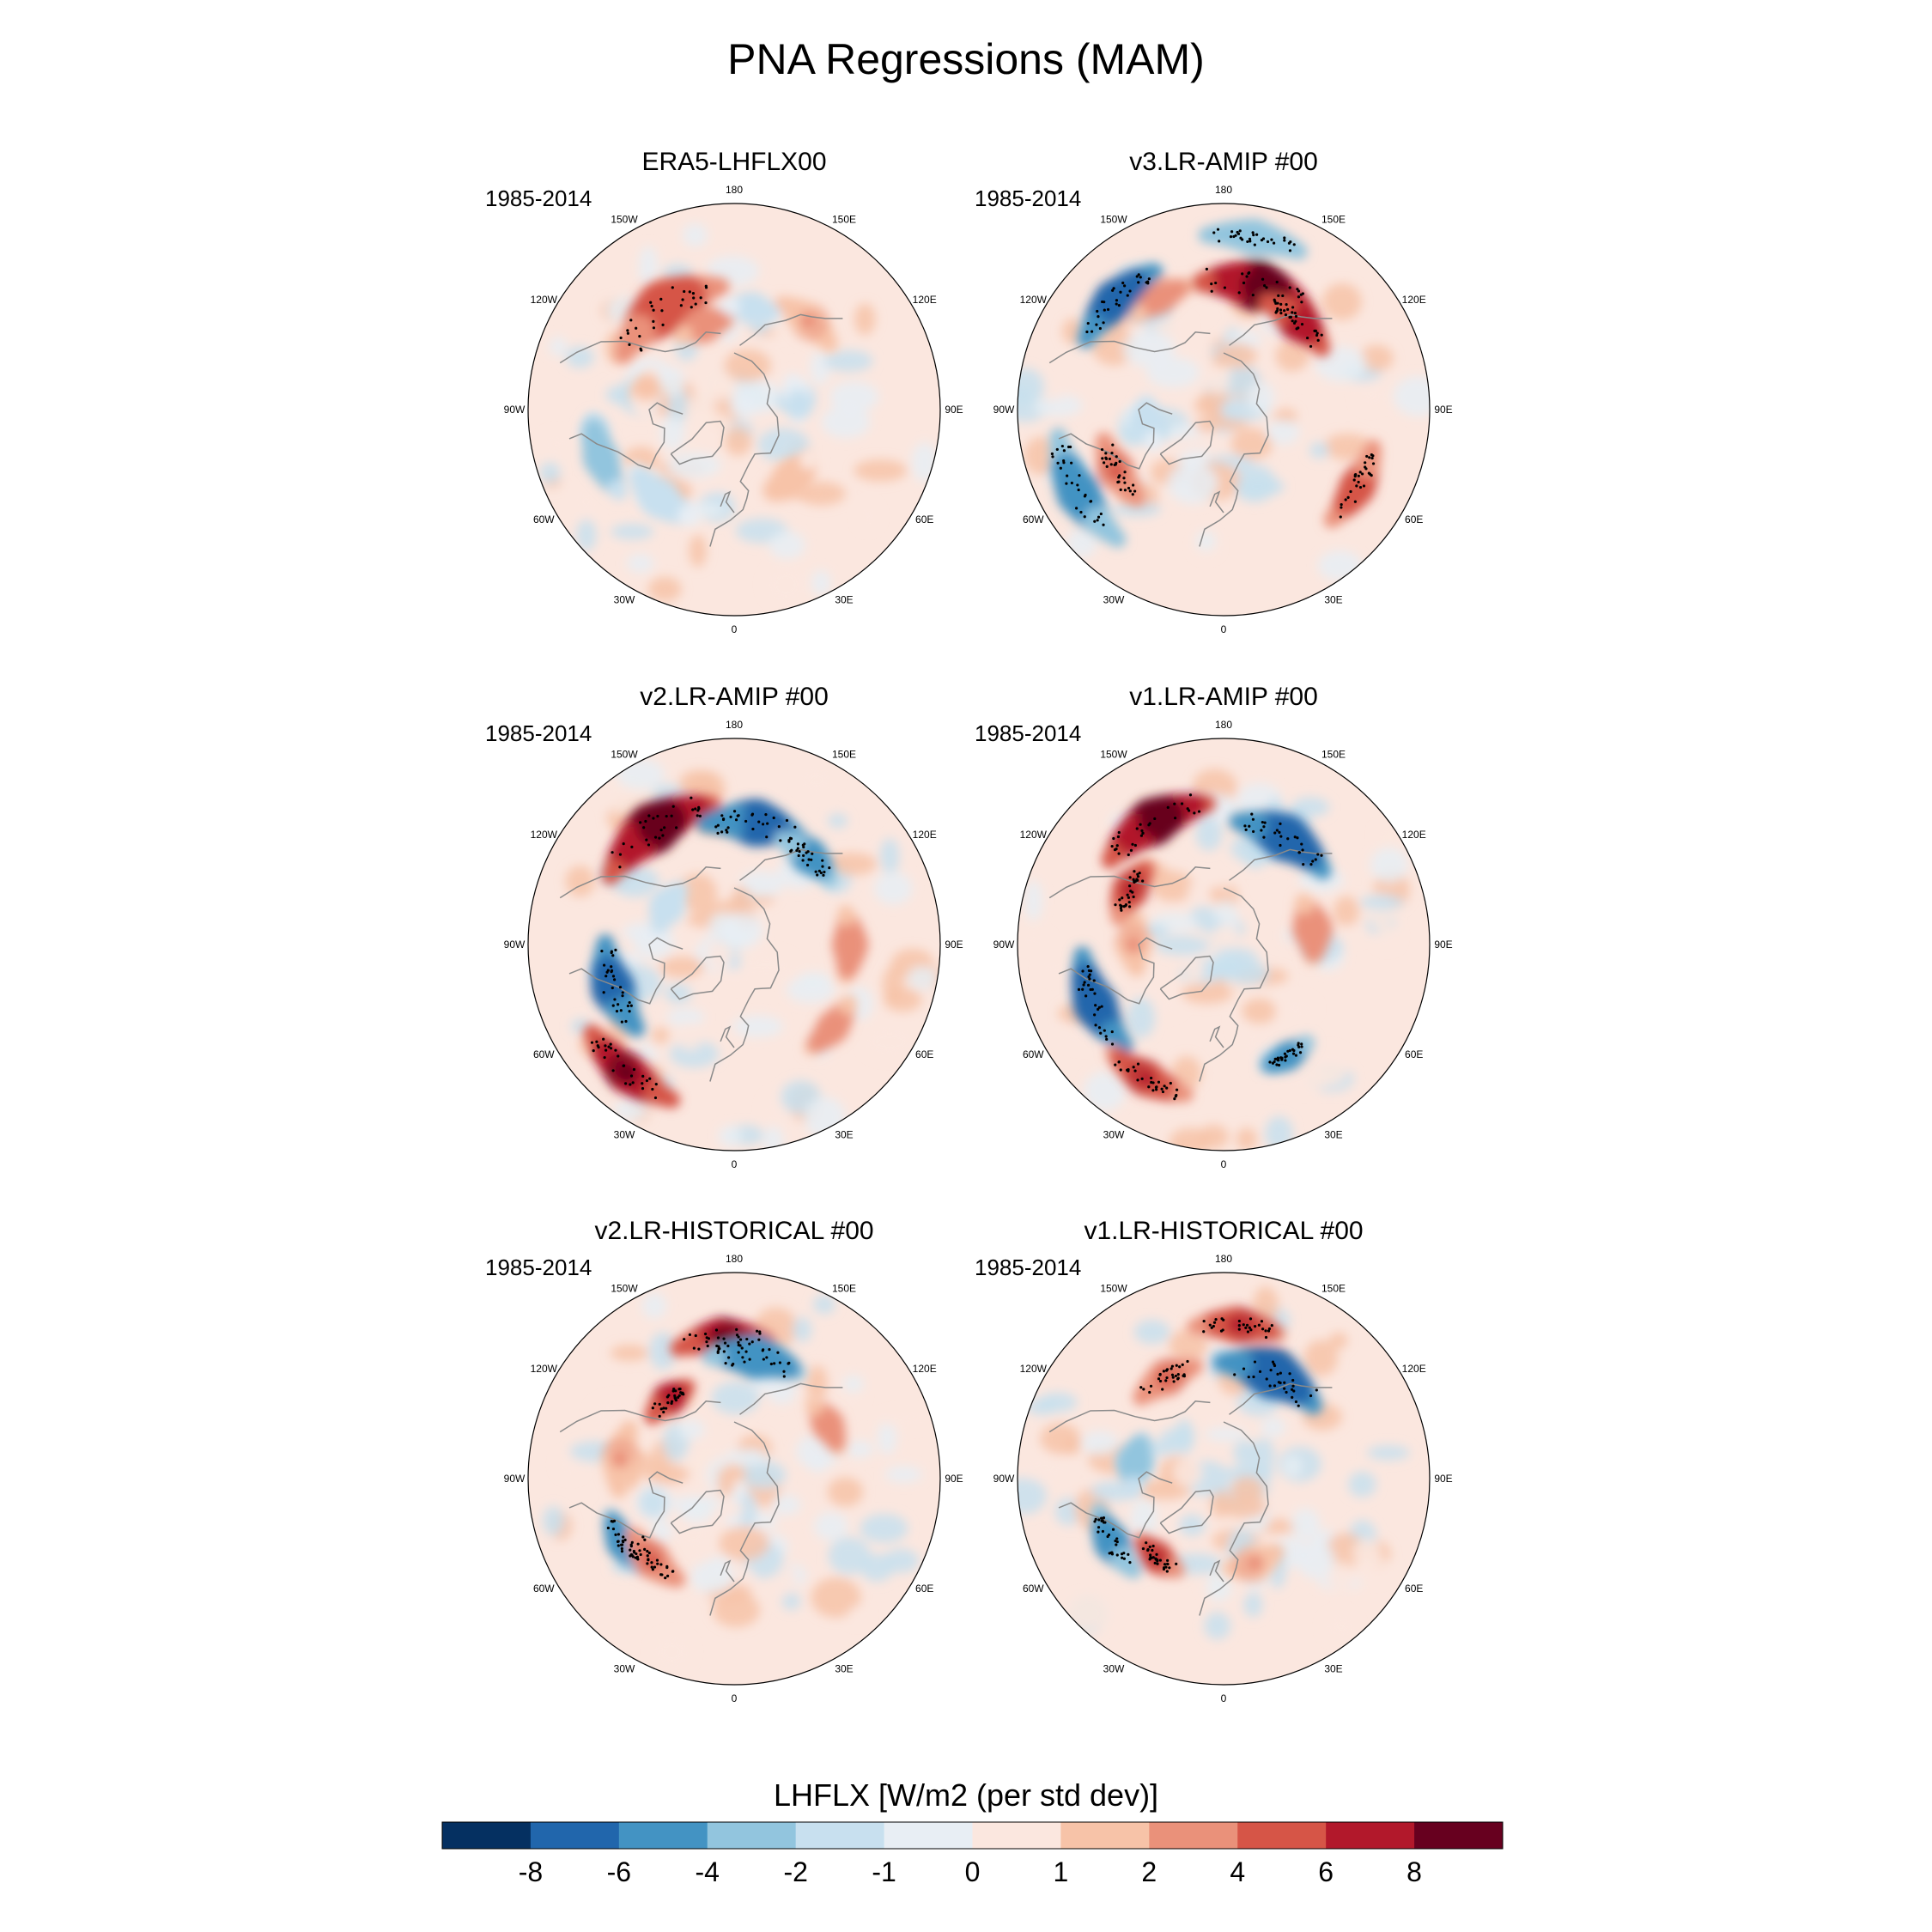 The width and height of the screenshot is (1932, 1932). What do you see at coordinates (708, 1872) in the screenshot?
I see `colorbar-tick-label: -4` at bounding box center [708, 1872].